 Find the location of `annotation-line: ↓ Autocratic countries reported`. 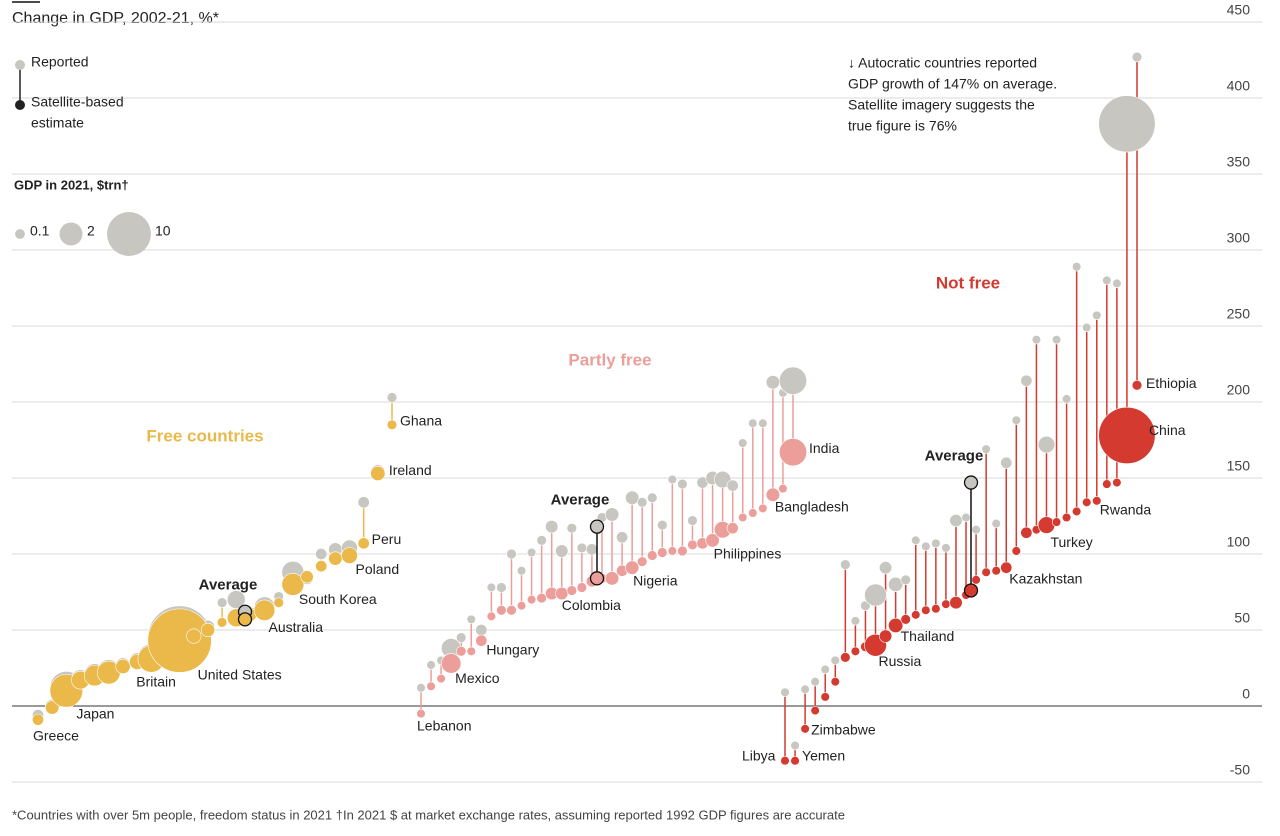

annotation-line: ↓ Autocratic countries reported is located at coordinates (942, 63).